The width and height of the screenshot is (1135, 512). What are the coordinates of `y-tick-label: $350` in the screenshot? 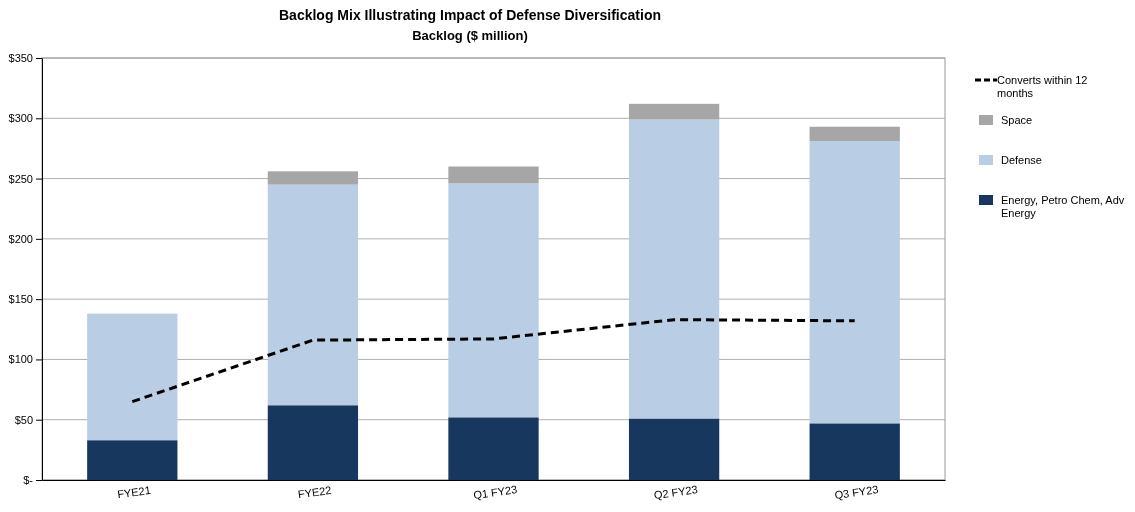 It's located at (20, 58).